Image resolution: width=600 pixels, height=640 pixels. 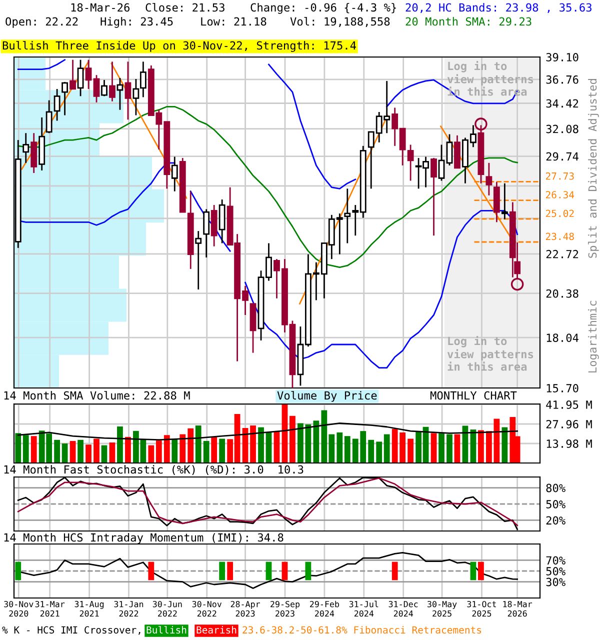 I want to click on line-series, so click(x=267, y=431).